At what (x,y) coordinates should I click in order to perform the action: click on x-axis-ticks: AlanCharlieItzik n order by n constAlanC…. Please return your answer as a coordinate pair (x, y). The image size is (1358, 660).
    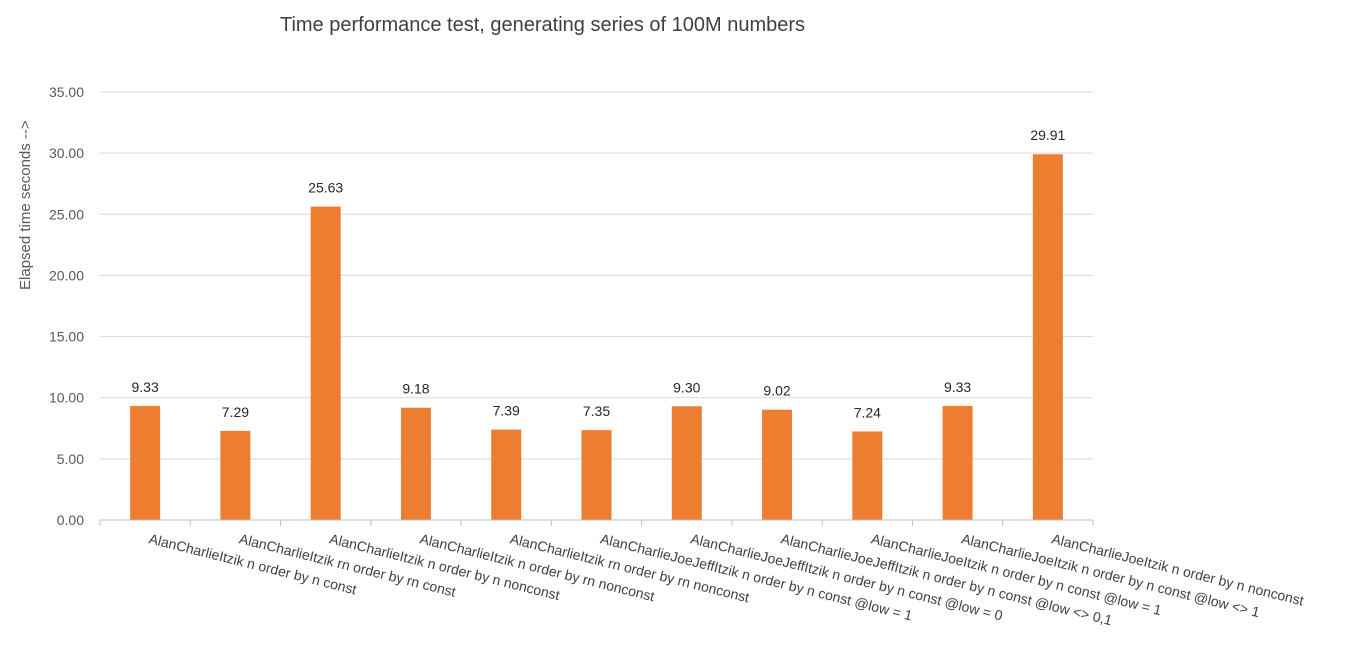
    Looking at the image, I should click on (726, 579).